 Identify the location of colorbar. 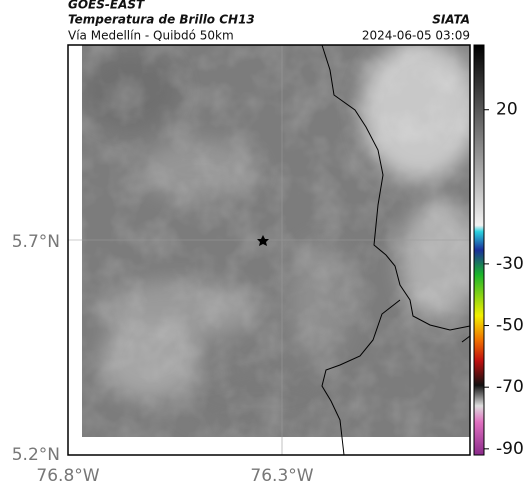
(479, 250).